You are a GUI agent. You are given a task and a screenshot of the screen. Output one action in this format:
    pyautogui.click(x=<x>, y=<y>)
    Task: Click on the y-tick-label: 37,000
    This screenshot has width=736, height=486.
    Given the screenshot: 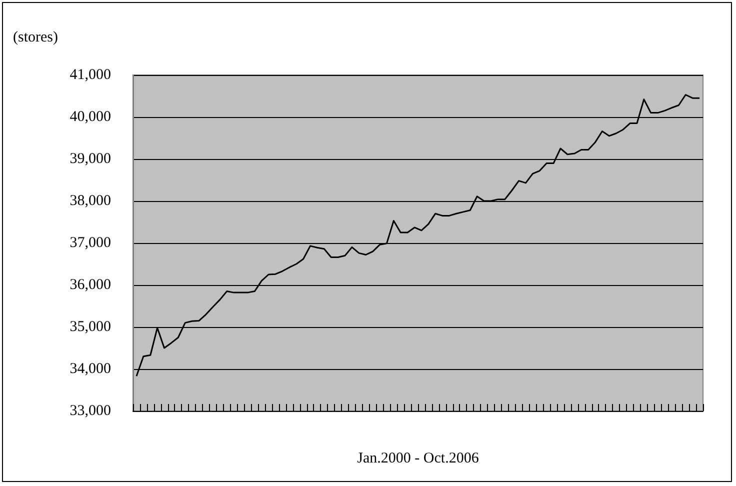 What is the action you would take?
    pyautogui.click(x=90, y=243)
    